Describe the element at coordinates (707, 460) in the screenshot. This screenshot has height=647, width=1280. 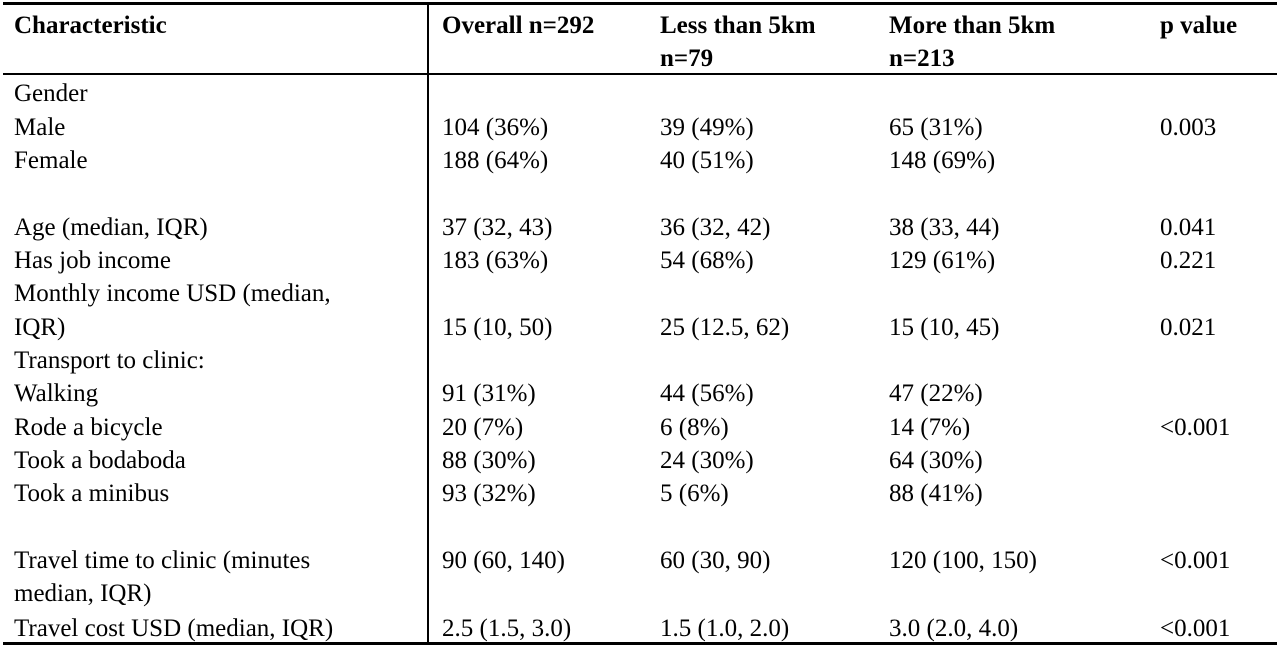
I see `bodaboda-less: 24 (30%)` at that location.